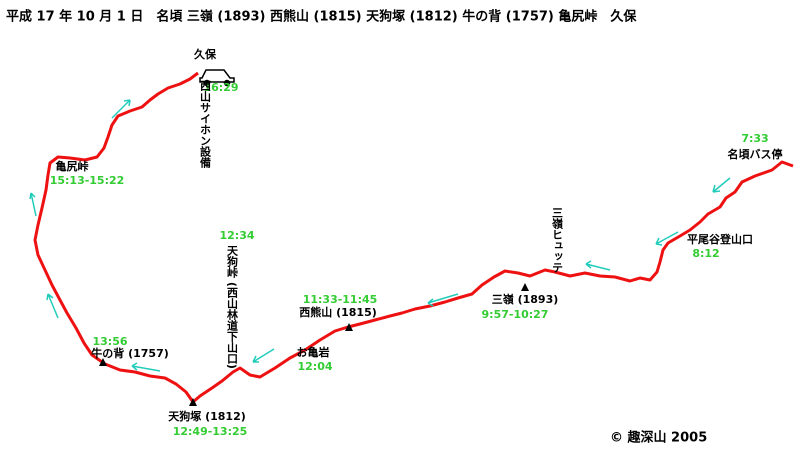 The height and width of the screenshot is (457, 800). What do you see at coordinates (658, 438) in the screenshot?
I see `copyright: © 趣深山 2005` at bounding box center [658, 438].